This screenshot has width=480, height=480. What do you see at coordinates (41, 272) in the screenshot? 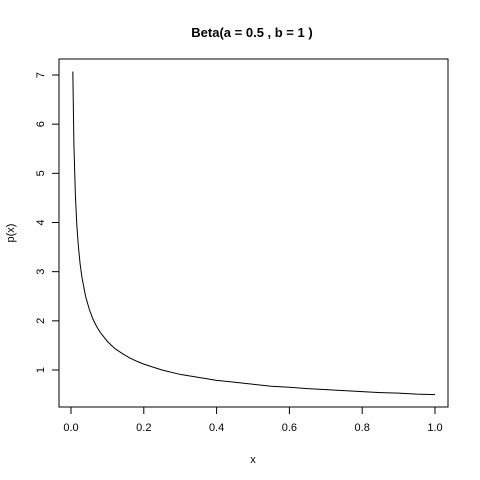
I see `y-tick-label: 3` at bounding box center [41, 272].